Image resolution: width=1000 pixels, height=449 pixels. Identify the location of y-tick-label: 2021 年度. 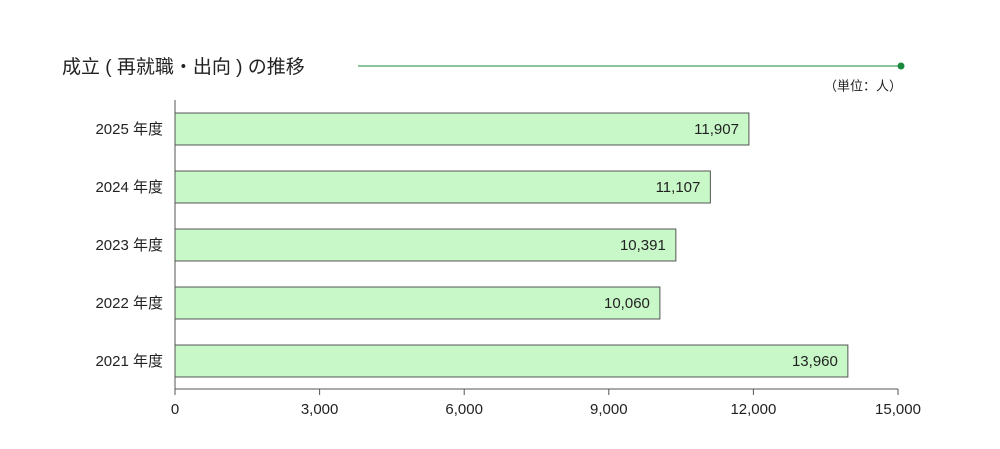
(129, 361).